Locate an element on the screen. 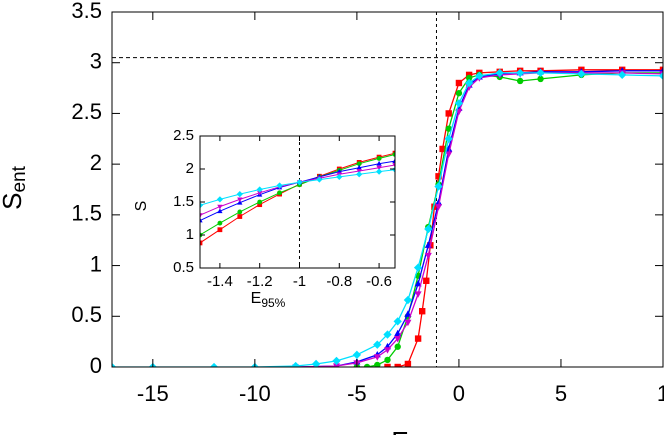  x-tick-label: -10 is located at coordinates (255, 393).